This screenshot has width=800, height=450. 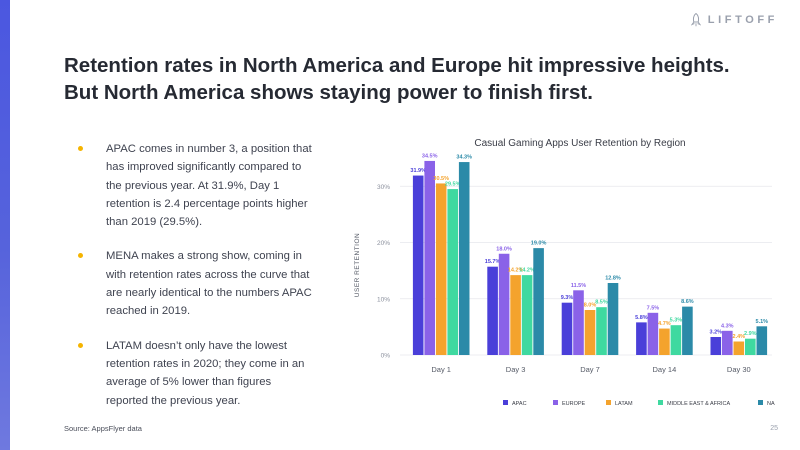 I want to click on data-label: 8.6%, so click(x=687, y=302).